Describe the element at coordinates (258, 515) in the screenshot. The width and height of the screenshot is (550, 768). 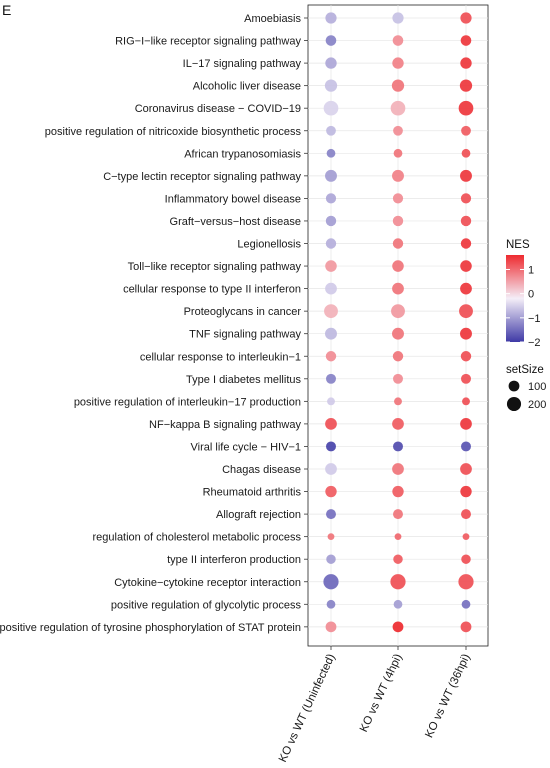
I see `y-tick-label: Allograft rejection` at that location.